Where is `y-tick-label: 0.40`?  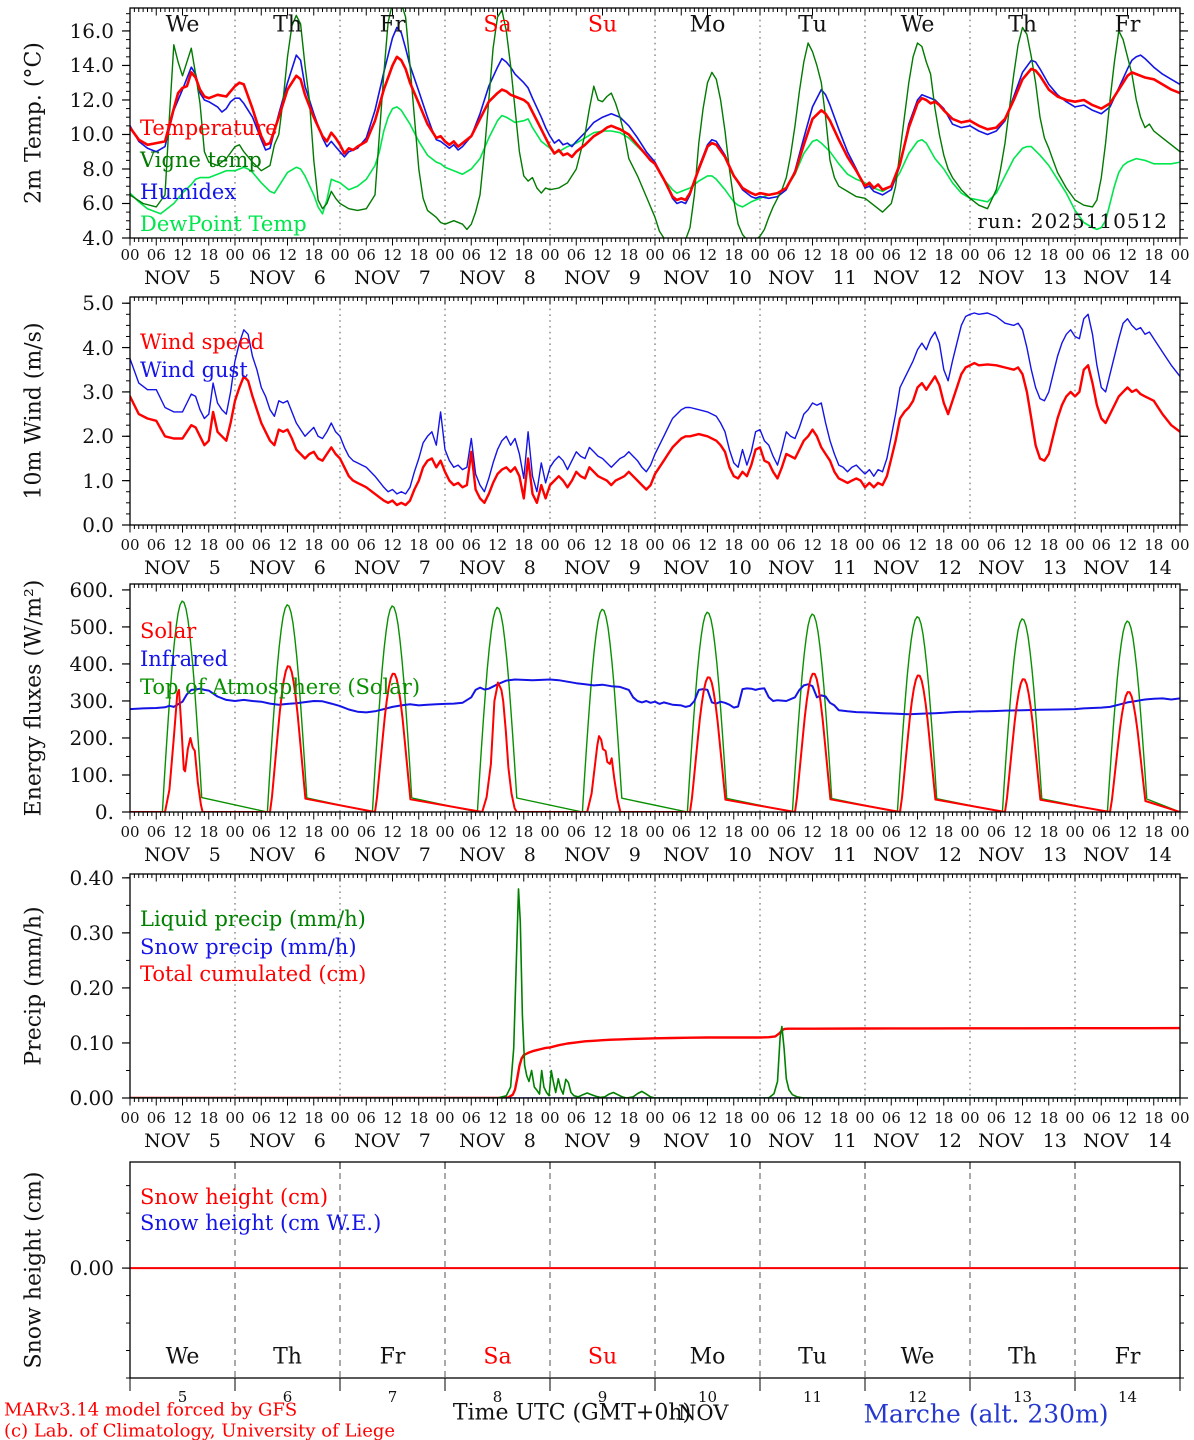 y-tick-label: 0.40 is located at coordinates (91, 877).